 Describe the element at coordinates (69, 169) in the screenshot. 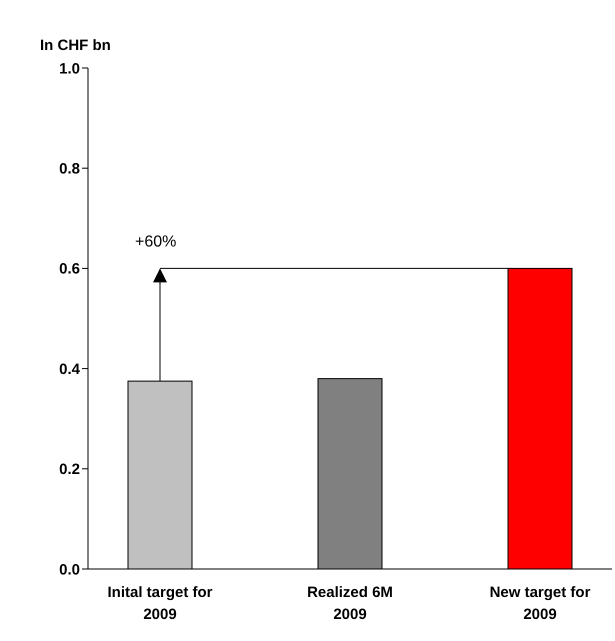

I see `y-tick-label: 0.8` at that location.